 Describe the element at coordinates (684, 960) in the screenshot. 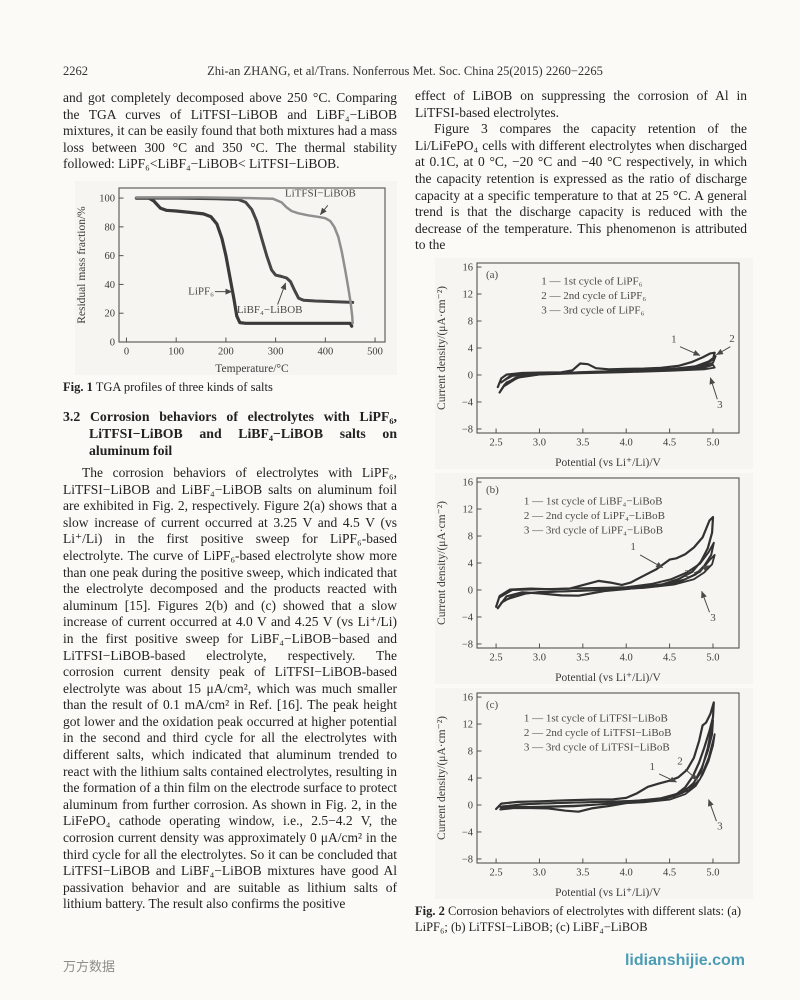

I see `lidianshijie-watermark: lidianshijie.com` at that location.